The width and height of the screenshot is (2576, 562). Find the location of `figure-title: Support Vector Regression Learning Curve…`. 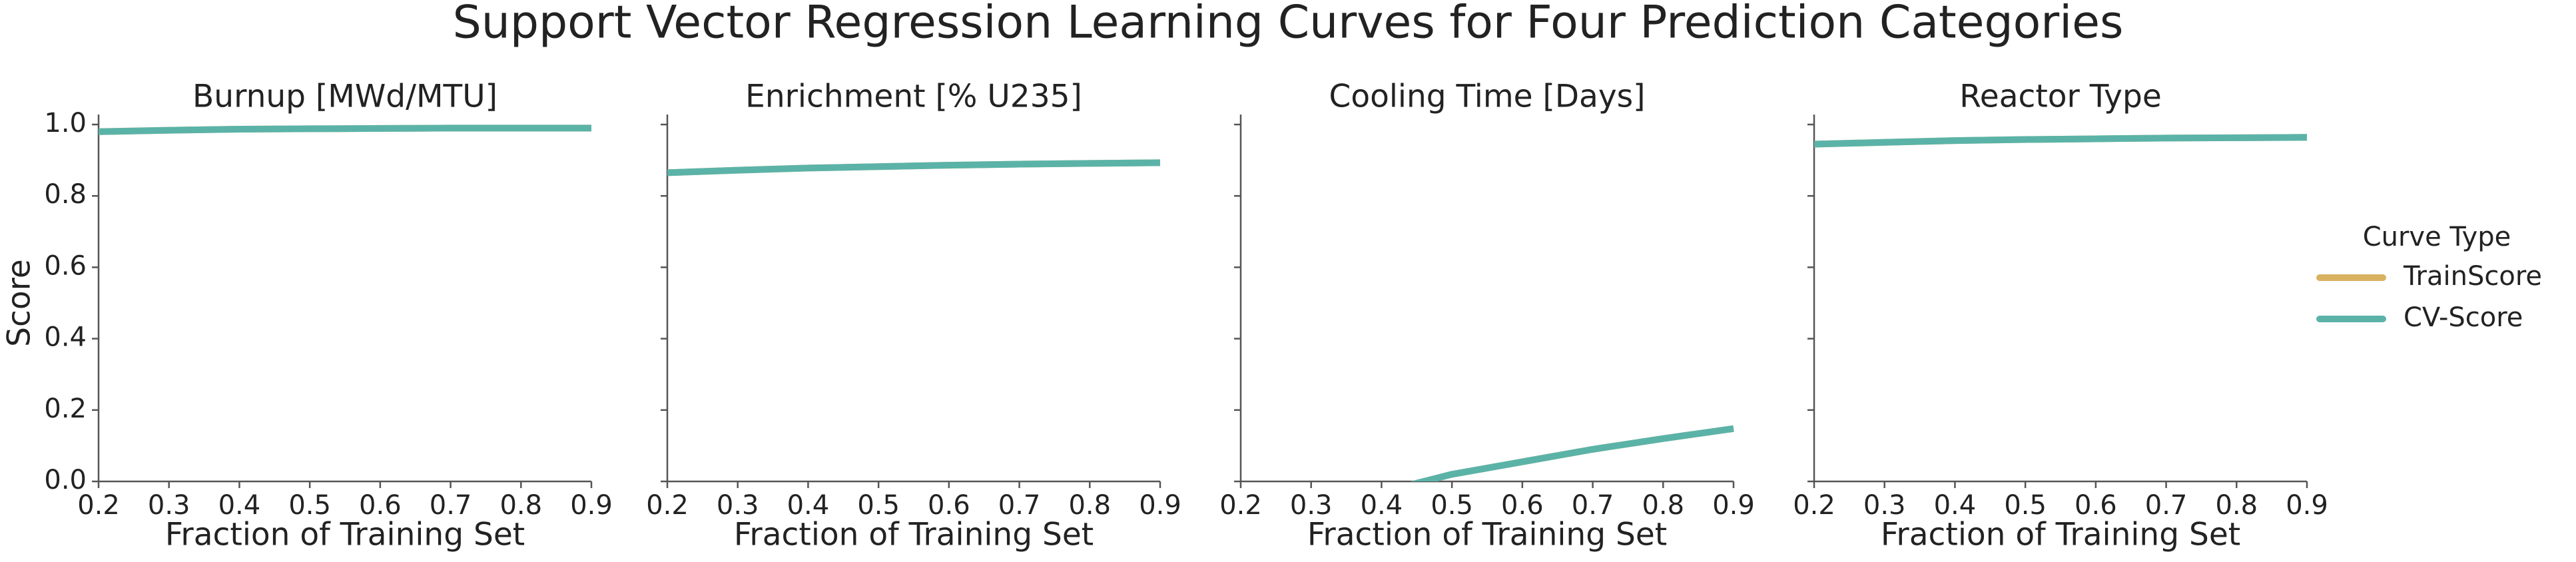

figure-title: Support Vector Regression Learning Curve… is located at coordinates (1288, 25).